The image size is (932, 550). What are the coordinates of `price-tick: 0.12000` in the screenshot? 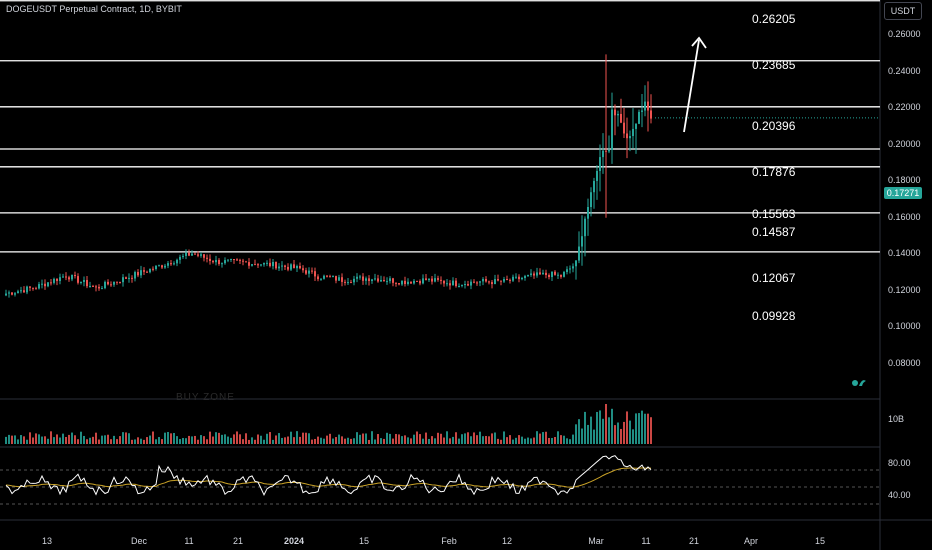 It's located at (904, 290).